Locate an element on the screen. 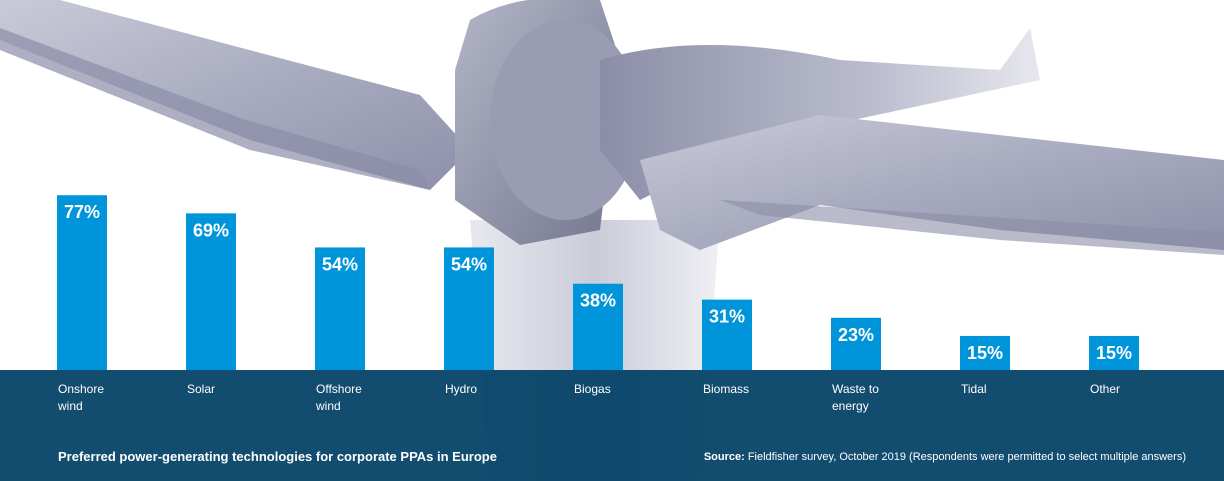  category-label: Tidal is located at coordinates (974, 389).